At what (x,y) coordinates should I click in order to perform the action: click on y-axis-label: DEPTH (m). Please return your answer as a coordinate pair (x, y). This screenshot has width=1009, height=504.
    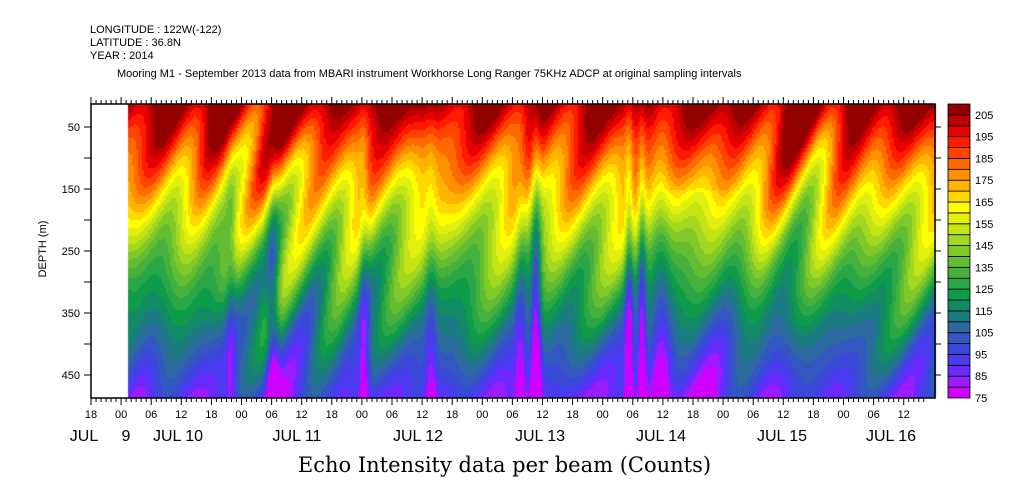
    Looking at the image, I should click on (43, 249).